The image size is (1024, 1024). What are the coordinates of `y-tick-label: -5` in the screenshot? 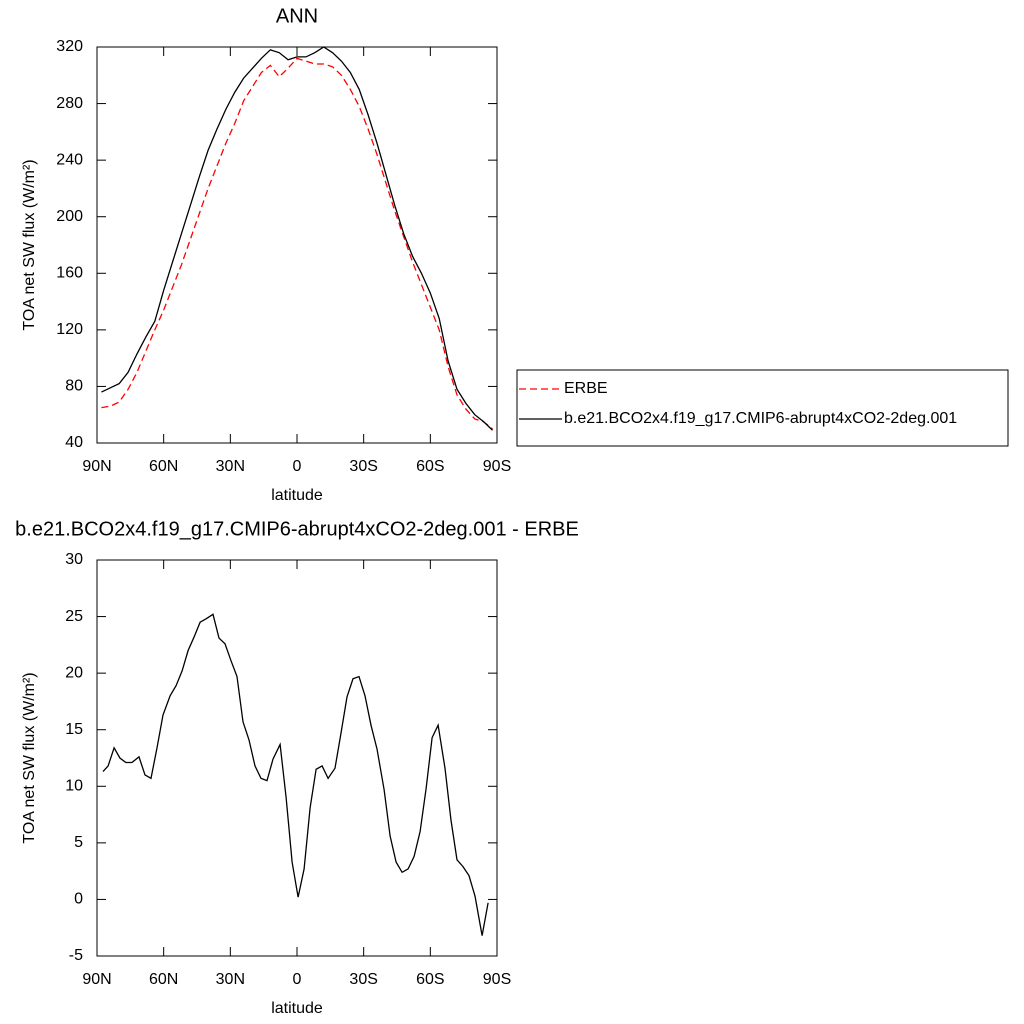 It's located at (76, 955).